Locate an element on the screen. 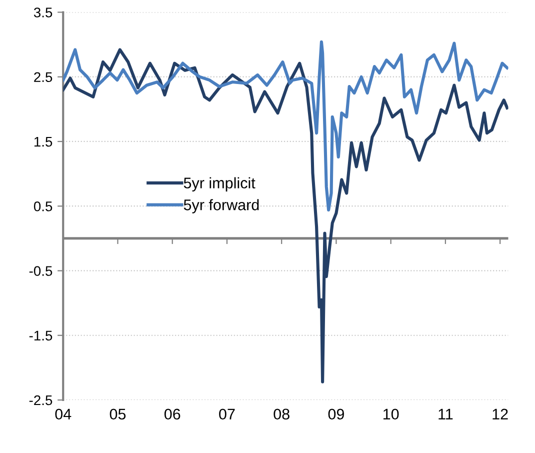  x-tick-label: 10 is located at coordinates (391, 414).